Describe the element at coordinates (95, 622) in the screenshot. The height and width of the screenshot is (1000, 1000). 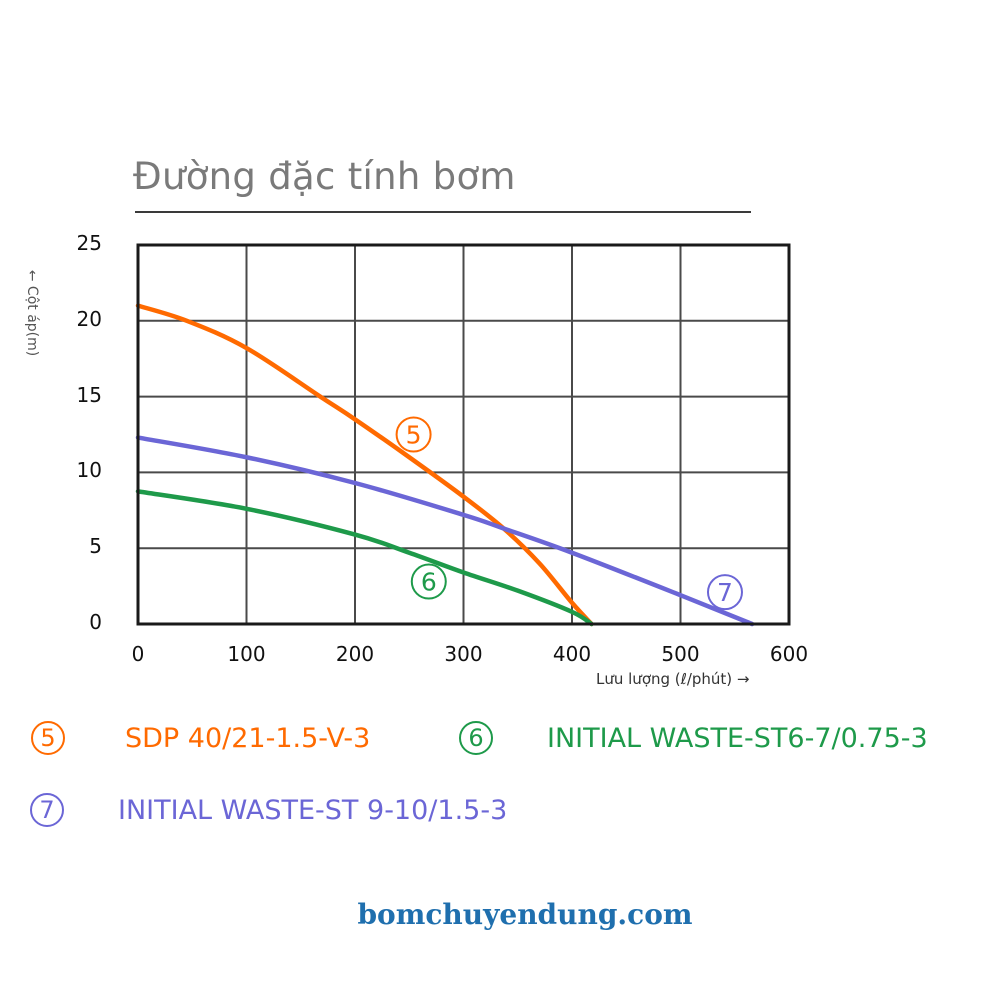
I see `y-tick-label: 0` at that location.